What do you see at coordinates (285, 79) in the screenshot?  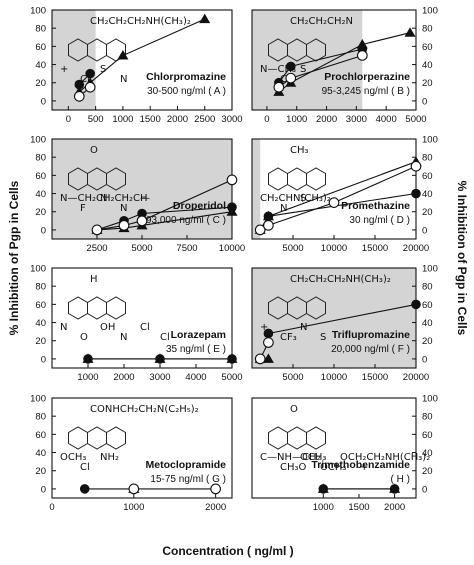 I see `structure-label: Cl` at bounding box center [285, 79].